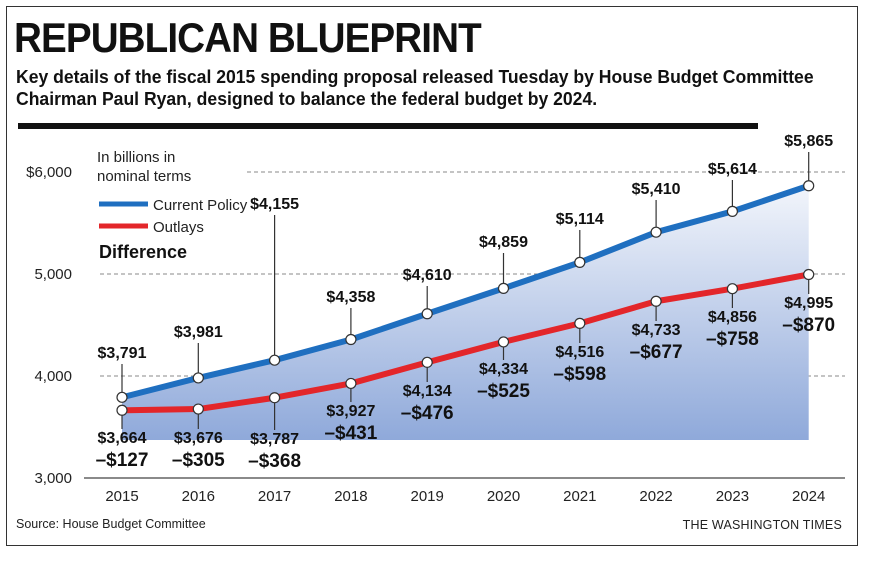  What do you see at coordinates (178, 227) in the screenshot?
I see `legend-label-outlays: Outlays` at bounding box center [178, 227].